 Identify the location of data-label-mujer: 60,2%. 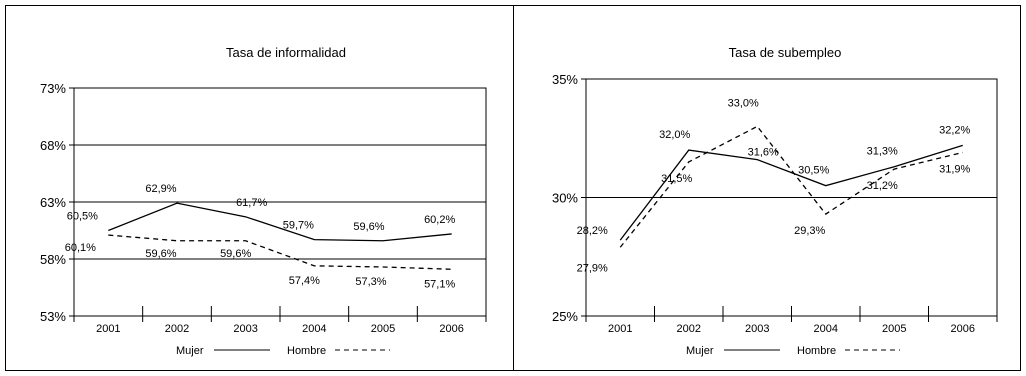
(439, 220).